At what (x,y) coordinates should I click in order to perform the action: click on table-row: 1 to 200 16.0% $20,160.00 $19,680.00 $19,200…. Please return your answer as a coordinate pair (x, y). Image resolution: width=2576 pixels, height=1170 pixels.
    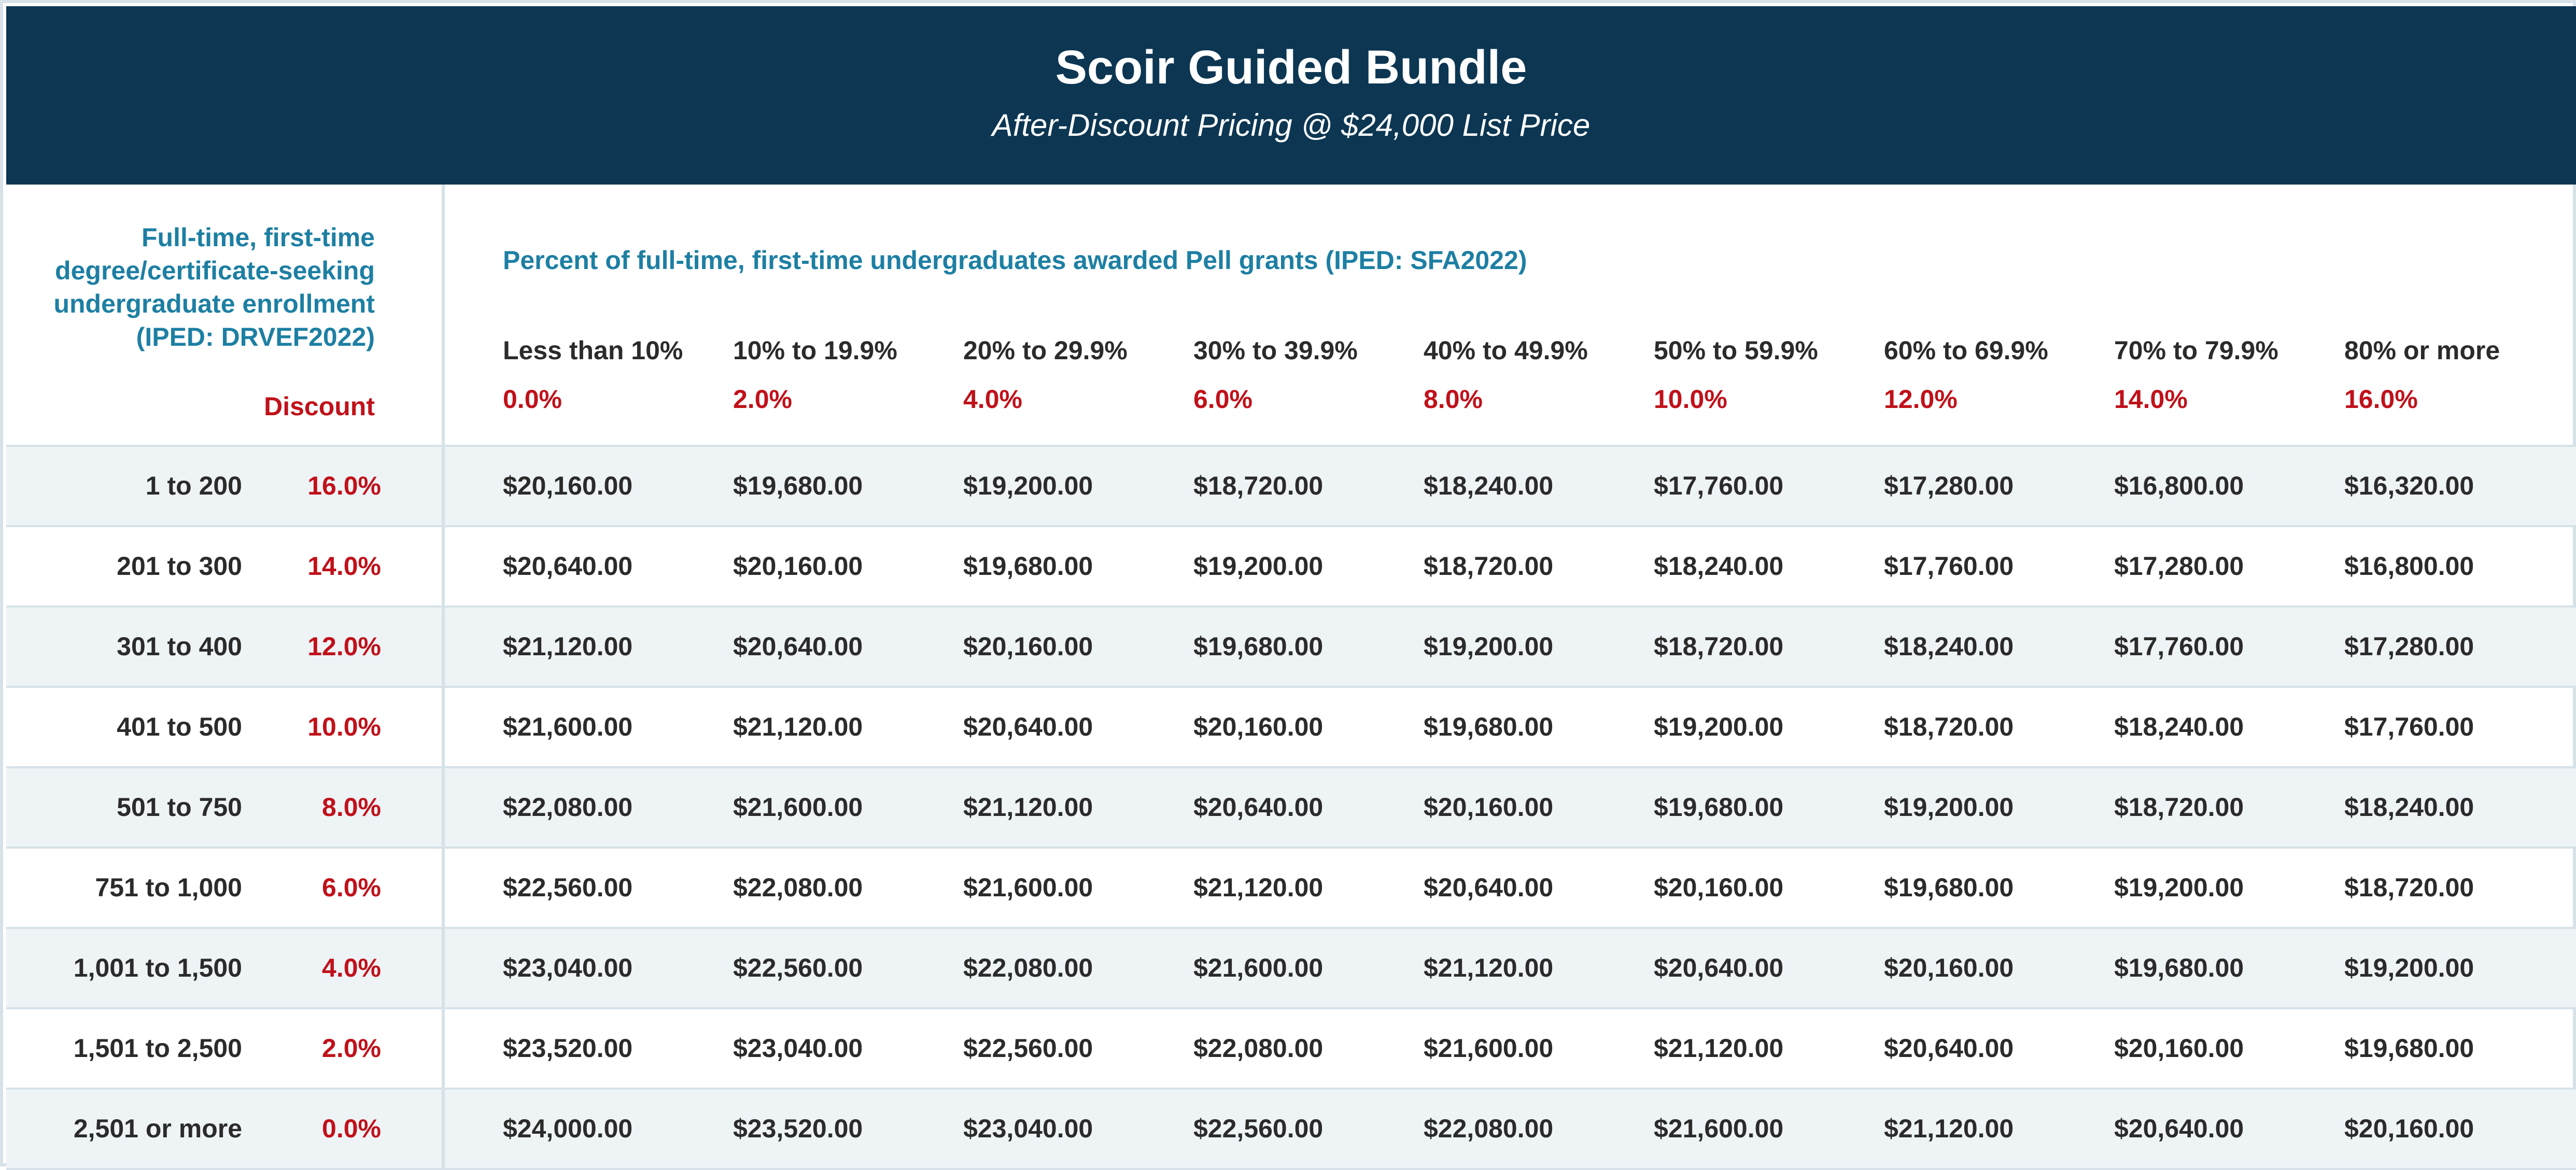
    Looking at the image, I should click on (1291, 487).